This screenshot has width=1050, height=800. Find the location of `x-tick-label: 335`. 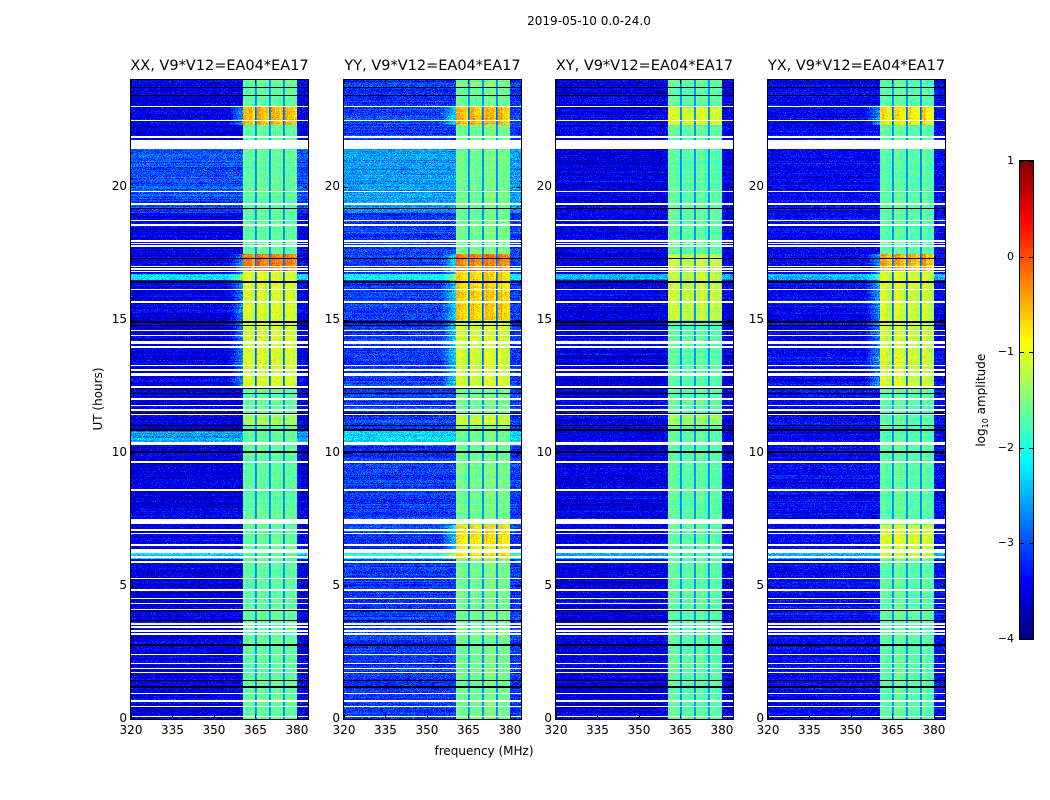

x-tick-label: 335 is located at coordinates (385, 730).